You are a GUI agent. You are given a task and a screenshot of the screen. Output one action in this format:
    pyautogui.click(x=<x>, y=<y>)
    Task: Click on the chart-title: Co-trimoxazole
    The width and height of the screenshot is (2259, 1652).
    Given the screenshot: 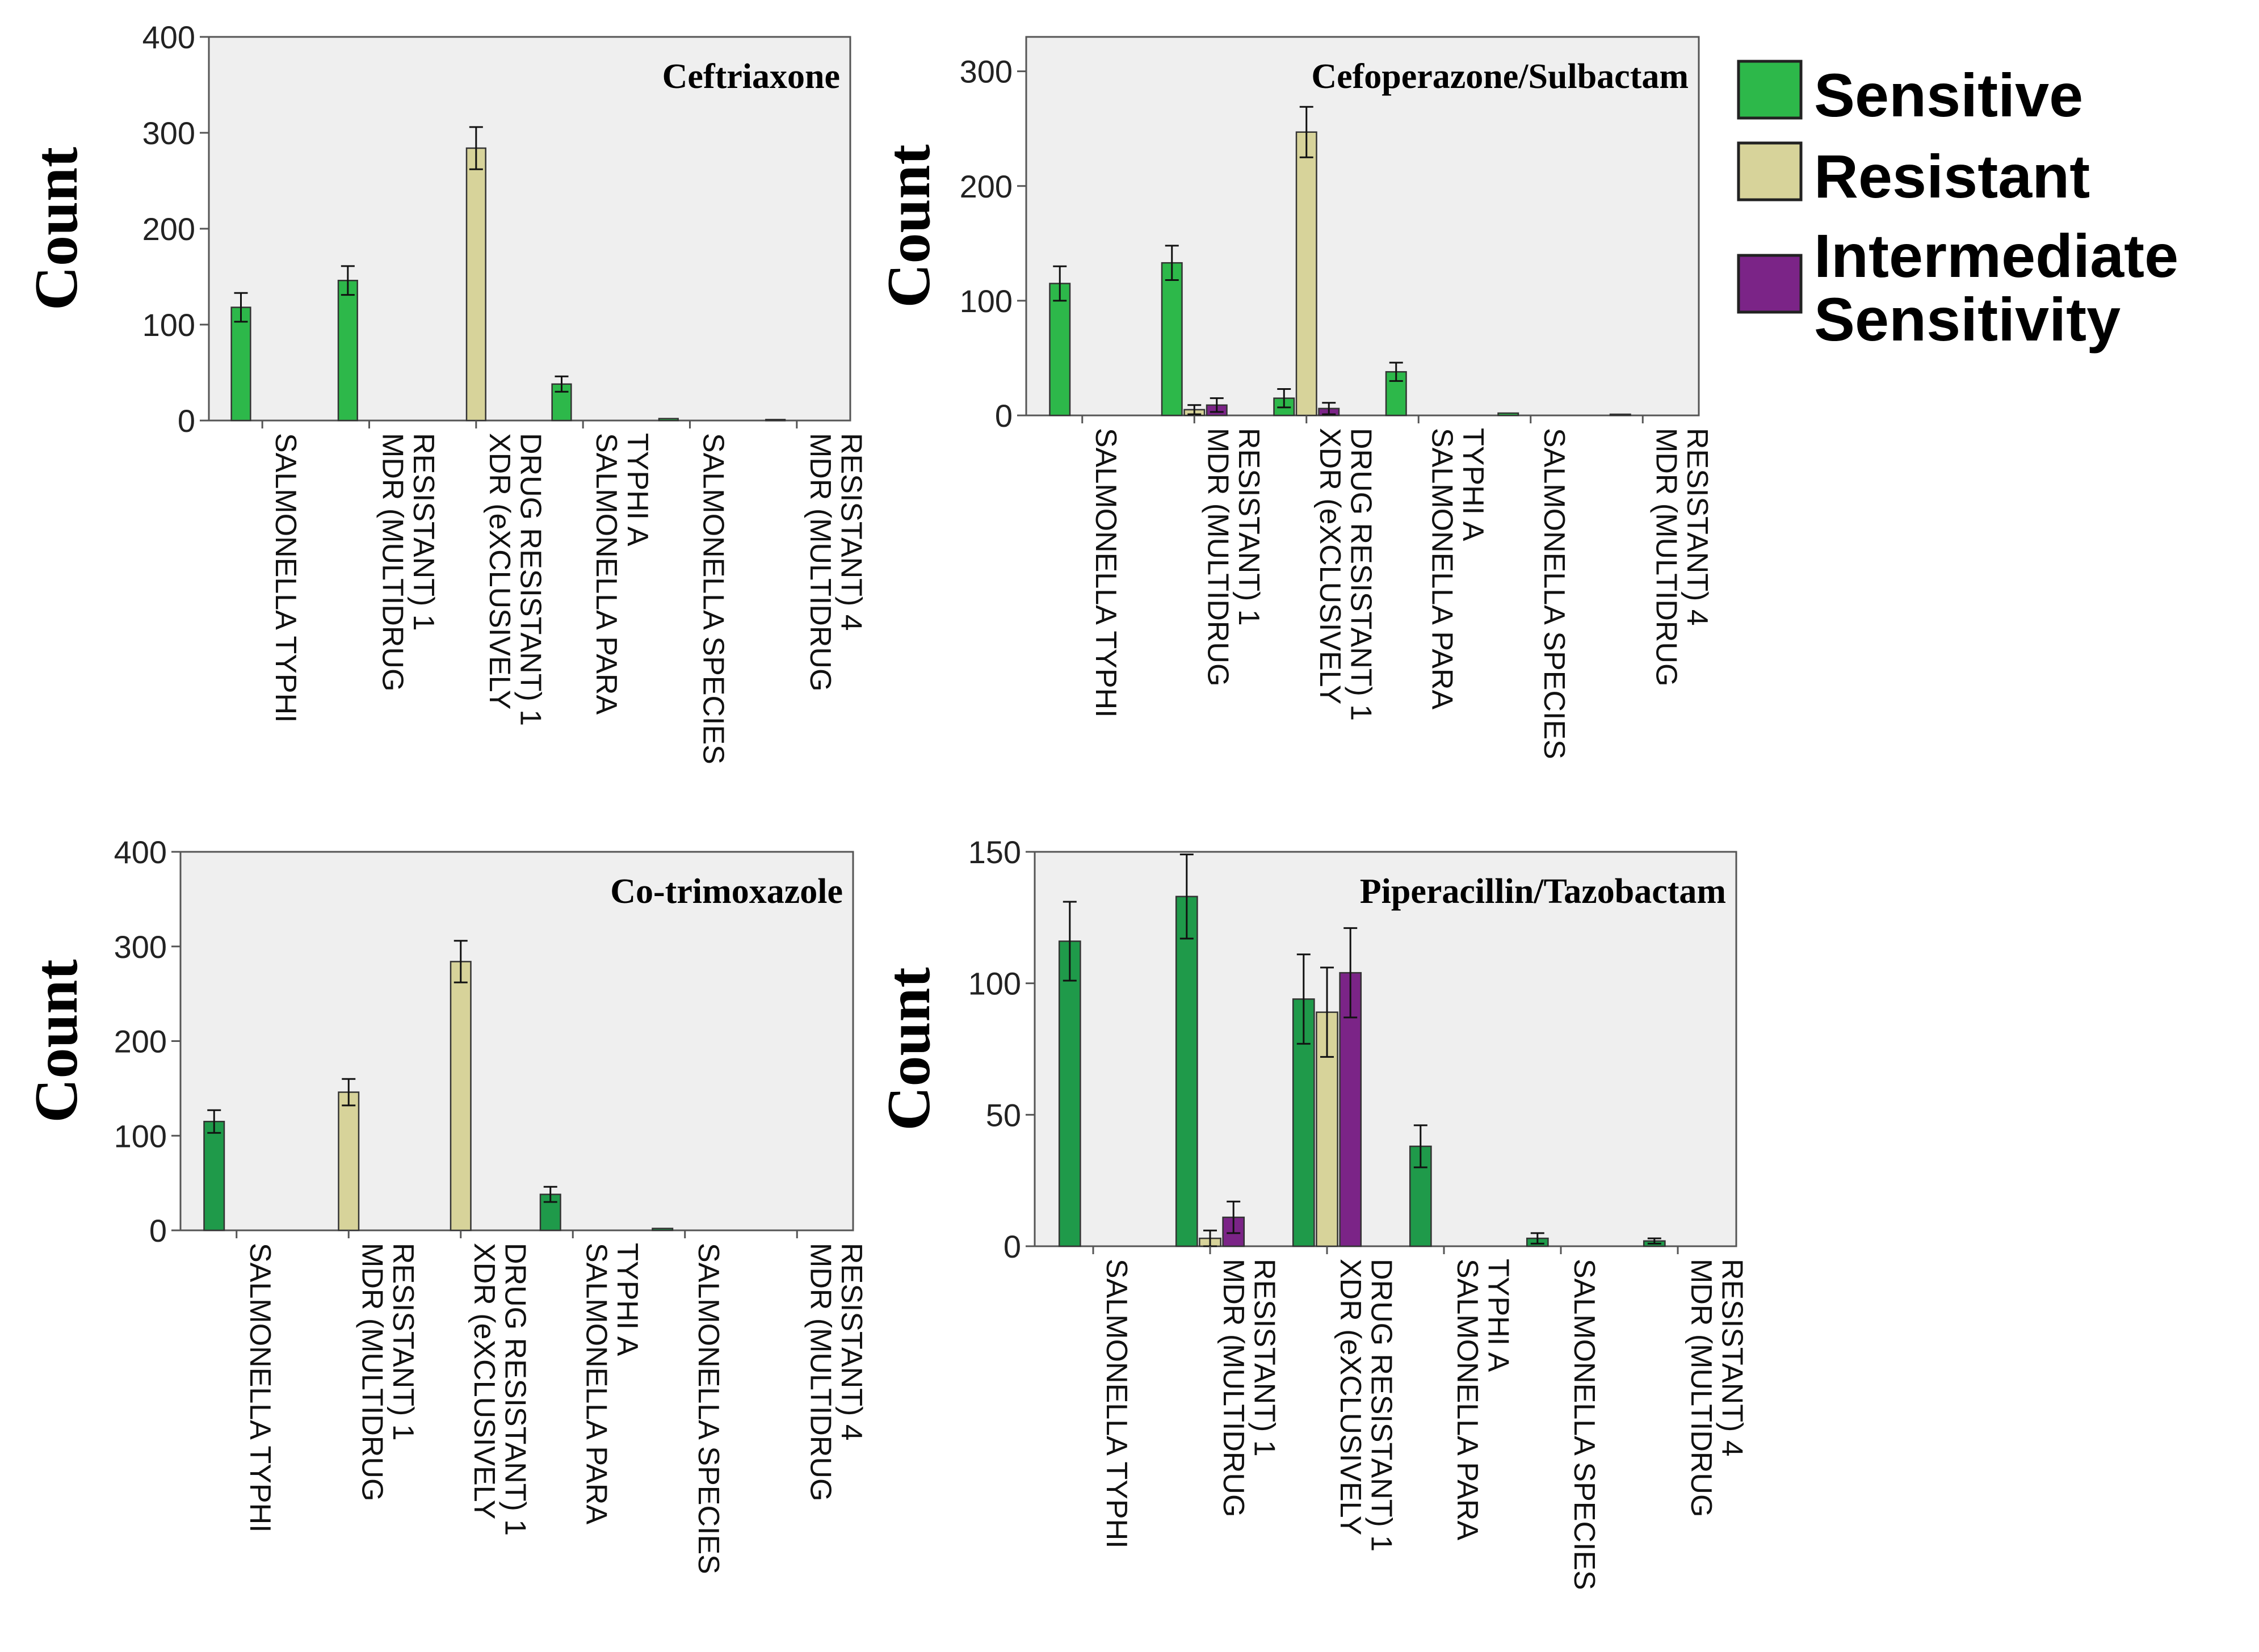 What is the action you would take?
    pyautogui.click(x=726, y=891)
    